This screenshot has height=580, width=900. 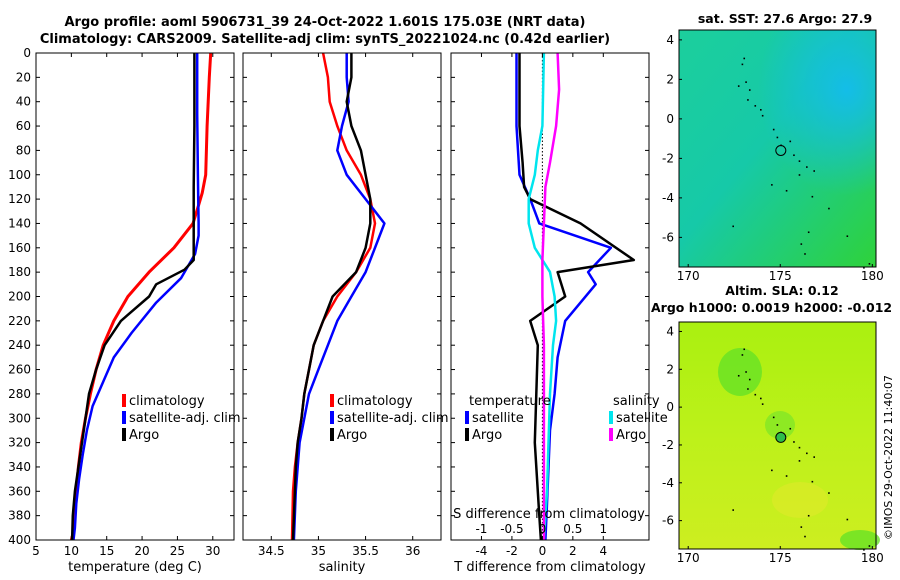 I want to click on y-tick-label: 360, so click(x=19, y=491).